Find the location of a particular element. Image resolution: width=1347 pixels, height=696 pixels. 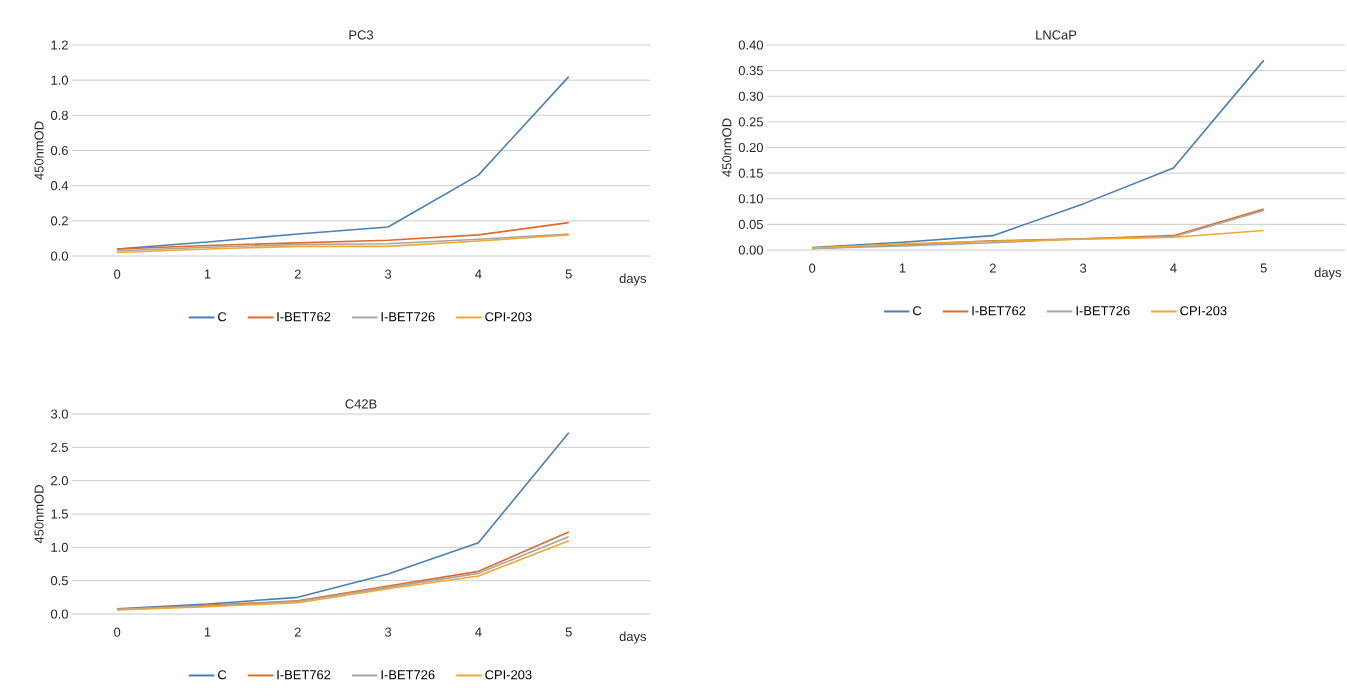

y-tick-label: 0.20 is located at coordinates (750, 147).